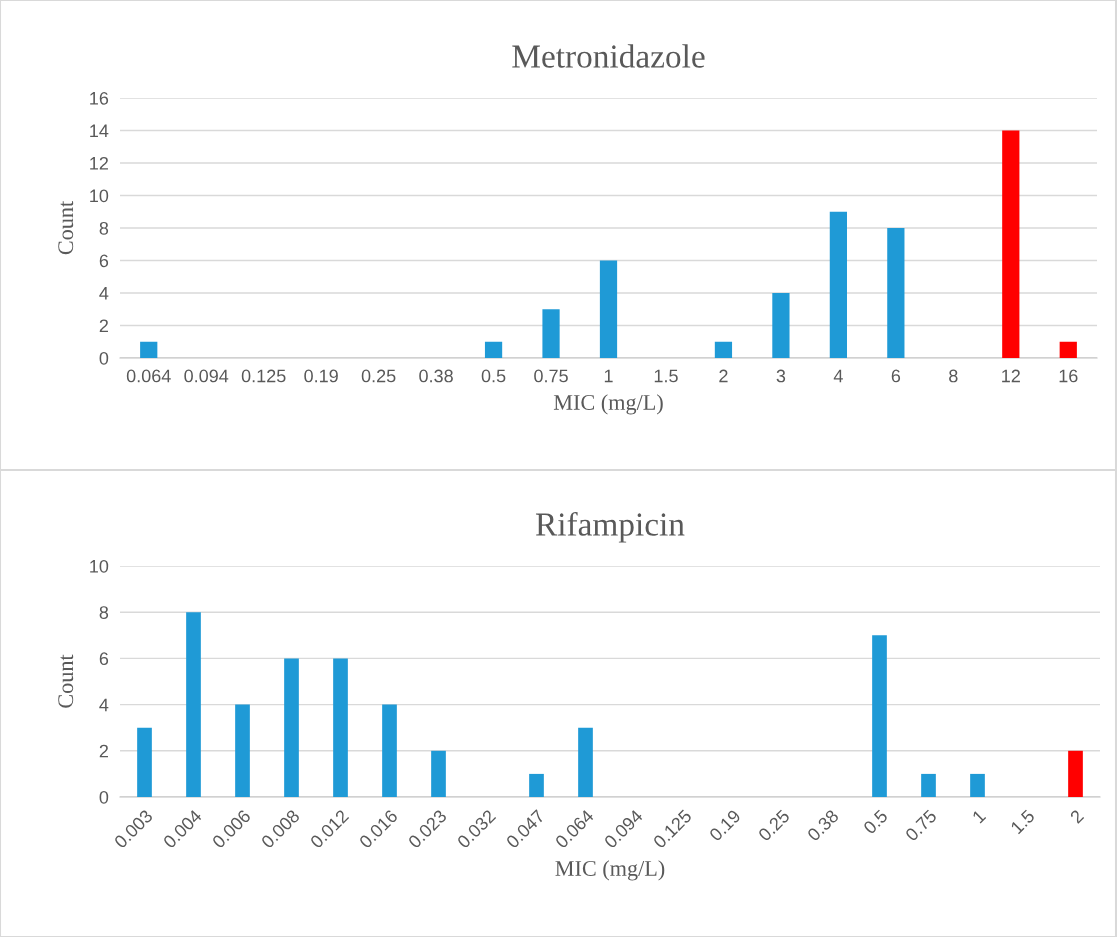 This screenshot has width=1117, height=937. I want to click on x-tick-label: 3, so click(781, 376).